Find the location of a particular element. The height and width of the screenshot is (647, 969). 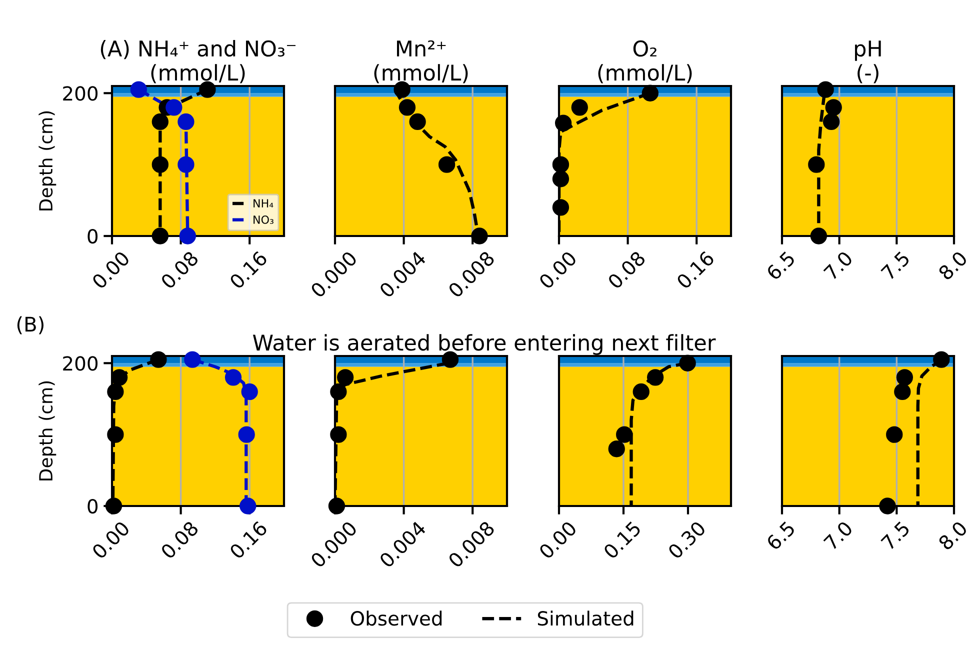

chart-title: O₂ (mmol/L) is located at coordinates (645, 62).